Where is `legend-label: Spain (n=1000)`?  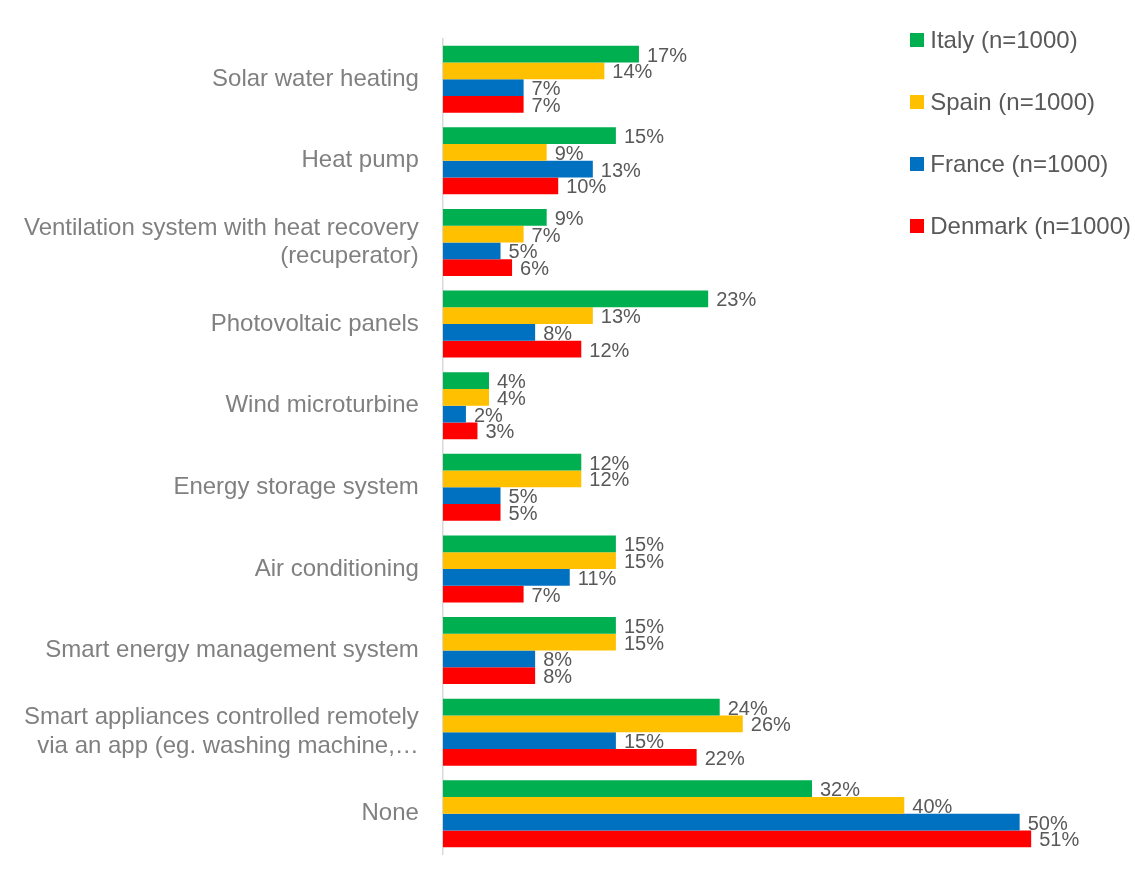
legend-label: Spain (n=1000) is located at coordinates (1013, 102).